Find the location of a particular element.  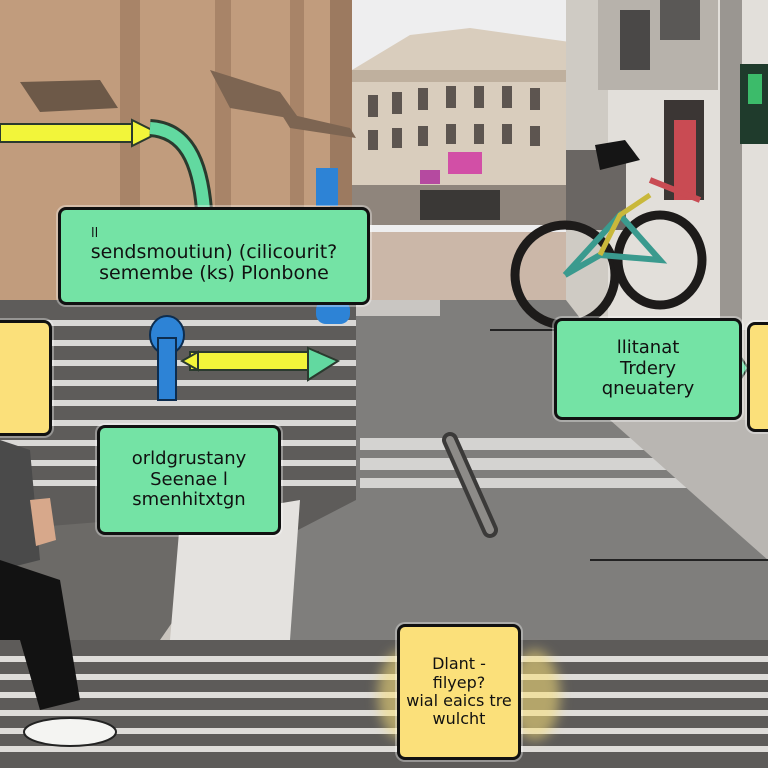

callout-line: wial eaics tre is located at coordinates (459, 700).